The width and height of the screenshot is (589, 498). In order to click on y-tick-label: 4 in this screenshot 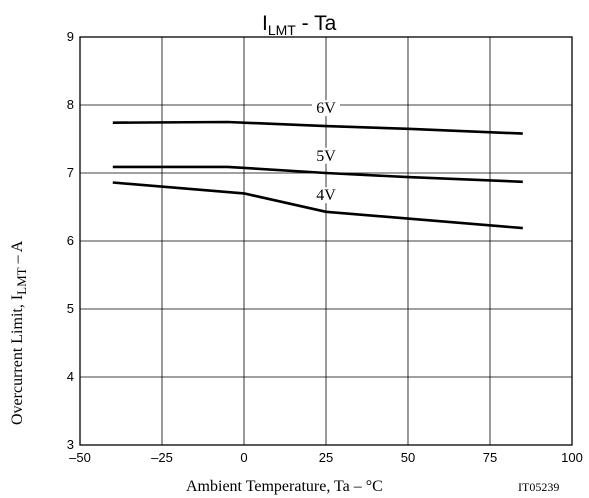, I will do `click(70, 376)`.